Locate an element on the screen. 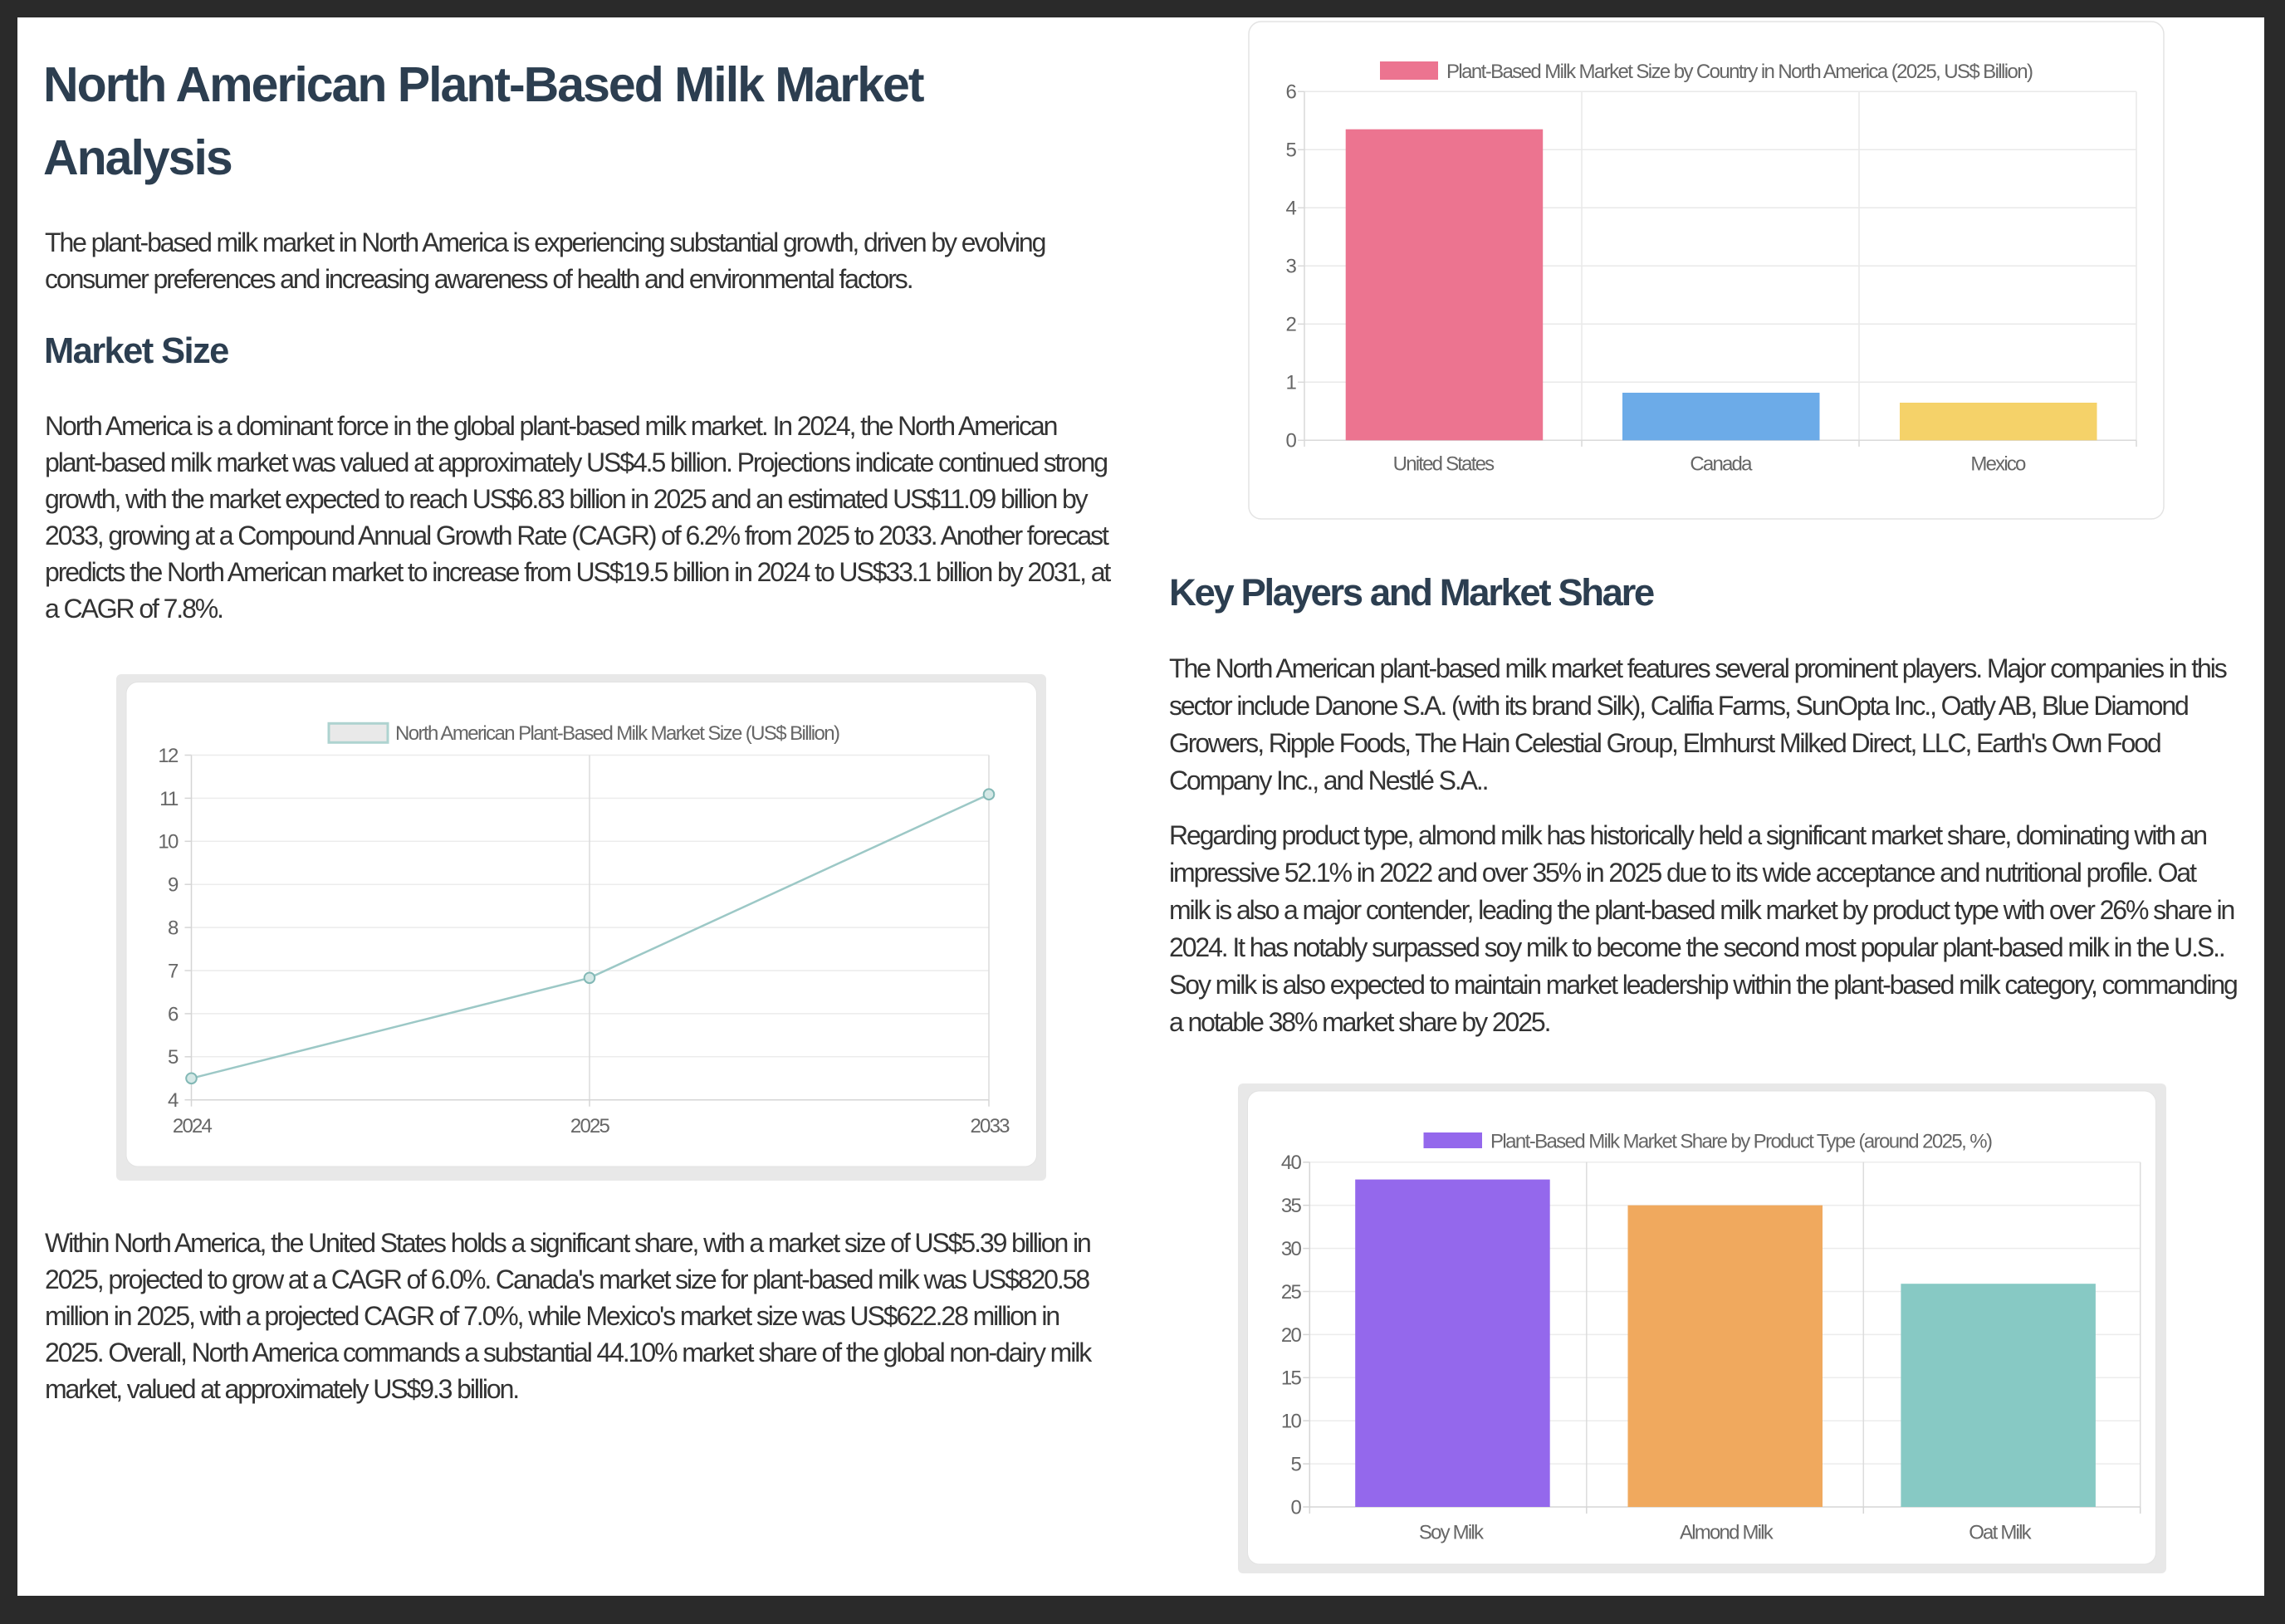 This screenshot has height=1624, width=2285. svg-text: 11 is located at coordinates (169, 799).